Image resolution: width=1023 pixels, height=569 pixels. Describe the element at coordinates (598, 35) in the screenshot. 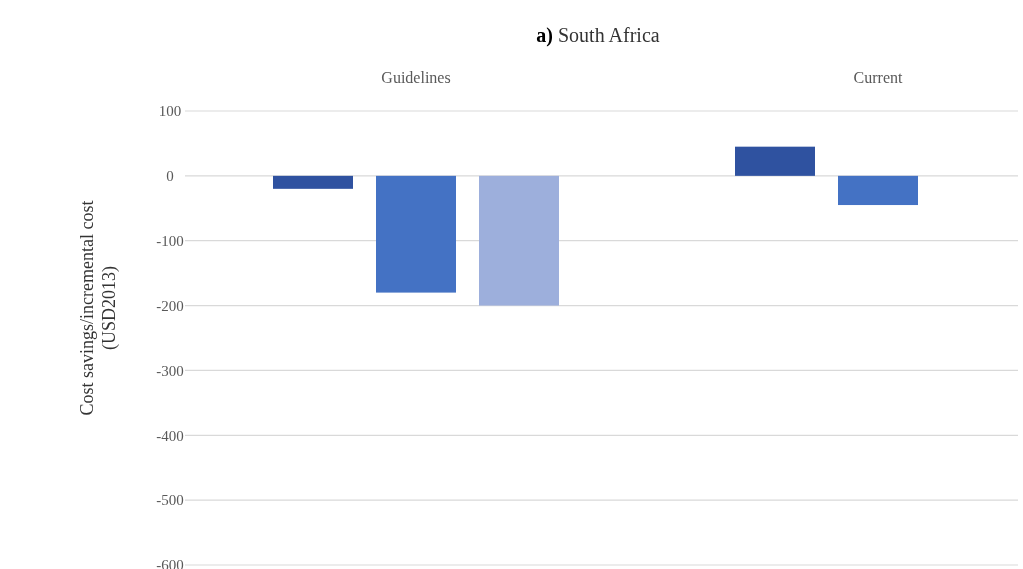

I see `chart-title: a) South Africa` at that location.